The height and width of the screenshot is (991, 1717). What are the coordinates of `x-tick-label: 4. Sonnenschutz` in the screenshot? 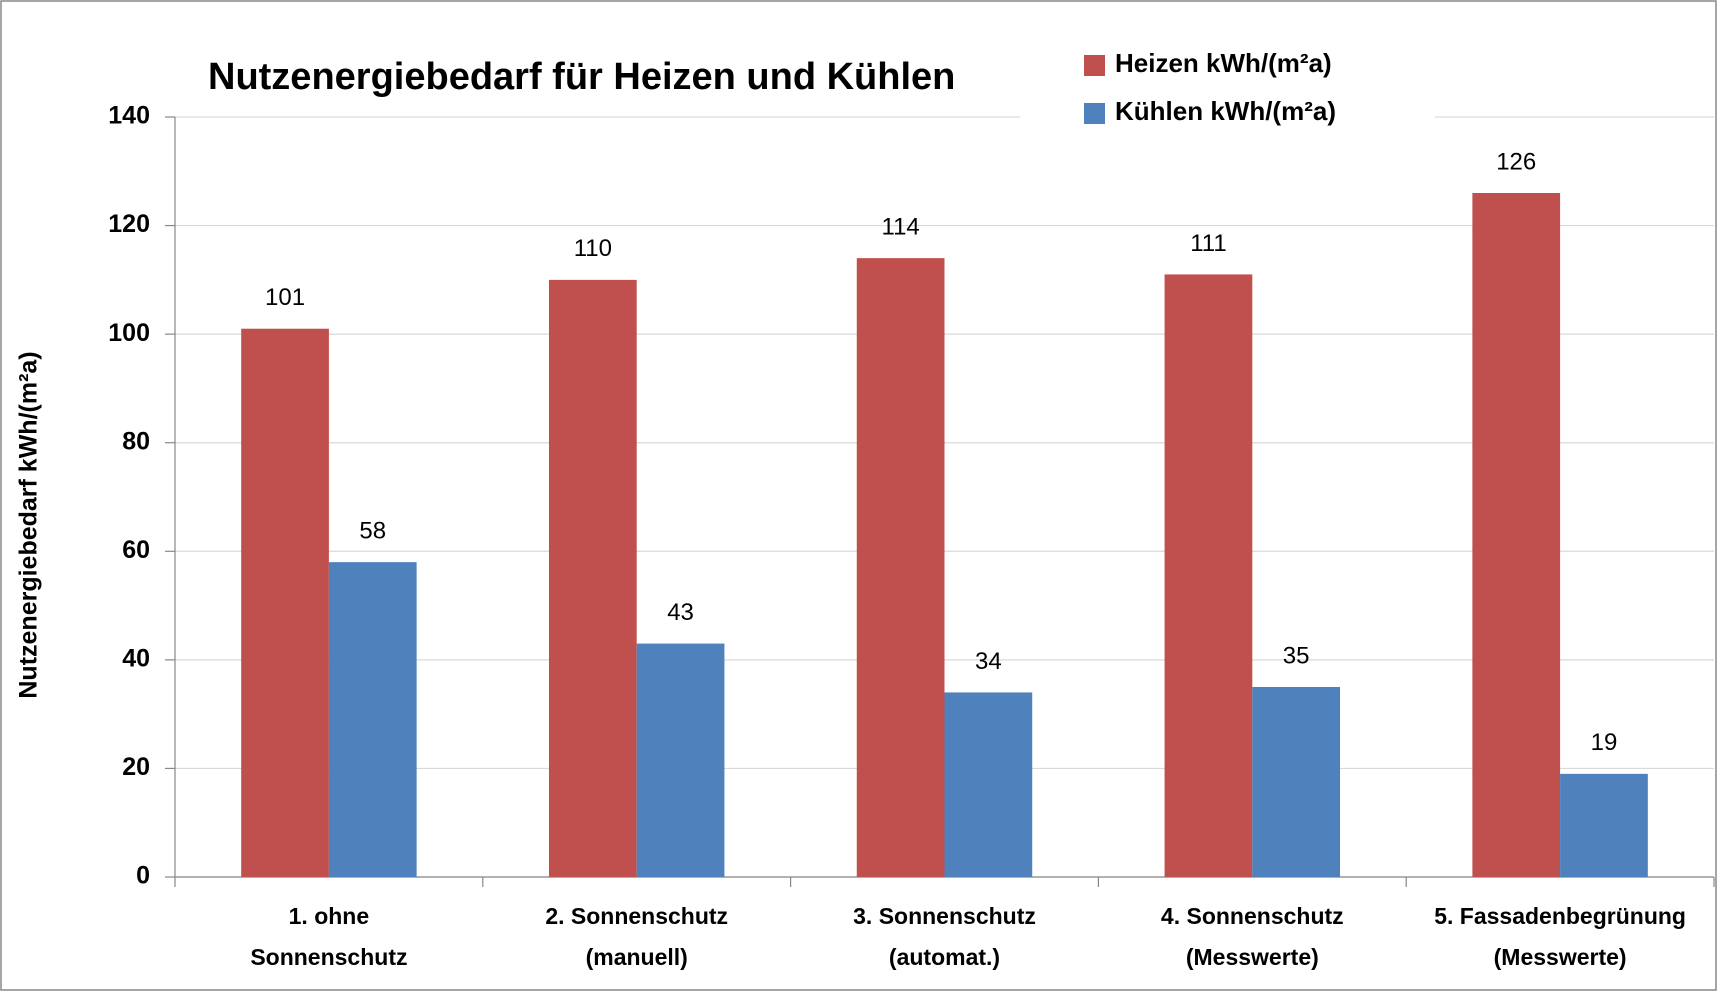 It's located at (1252, 916).